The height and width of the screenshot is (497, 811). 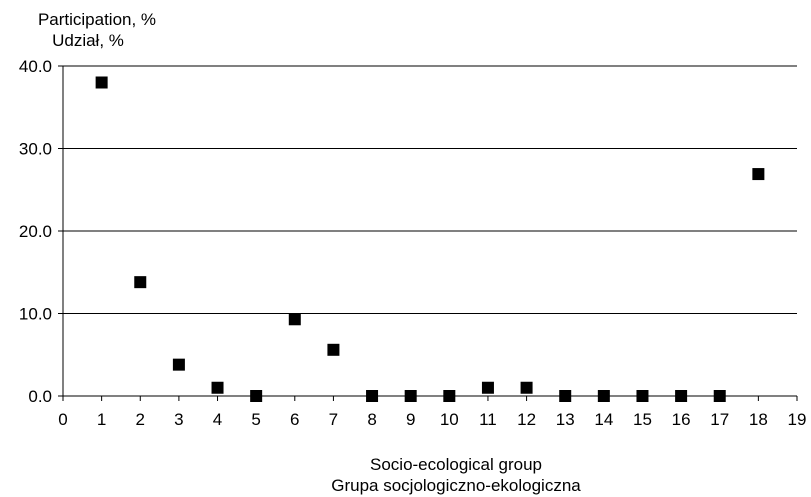 What do you see at coordinates (603, 419) in the screenshot?
I see `x-tick-label-14: 14` at bounding box center [603, 419].